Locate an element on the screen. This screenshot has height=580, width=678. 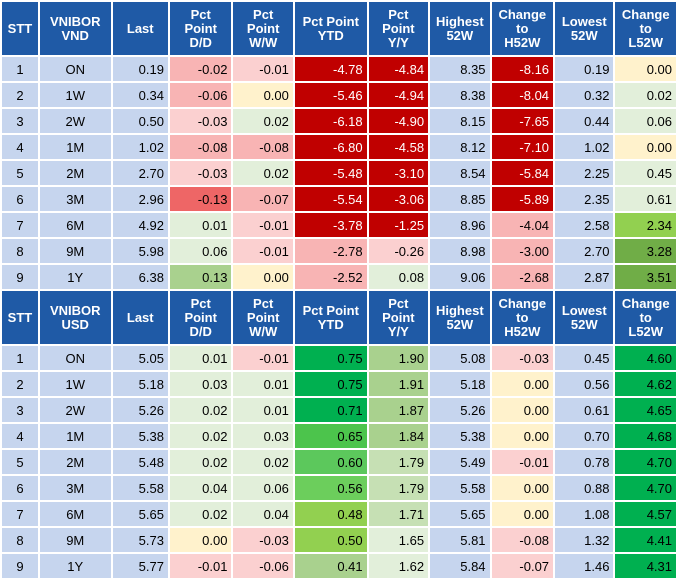
cell-change-h52w: -8.04 is located at coordinates (522, 95).